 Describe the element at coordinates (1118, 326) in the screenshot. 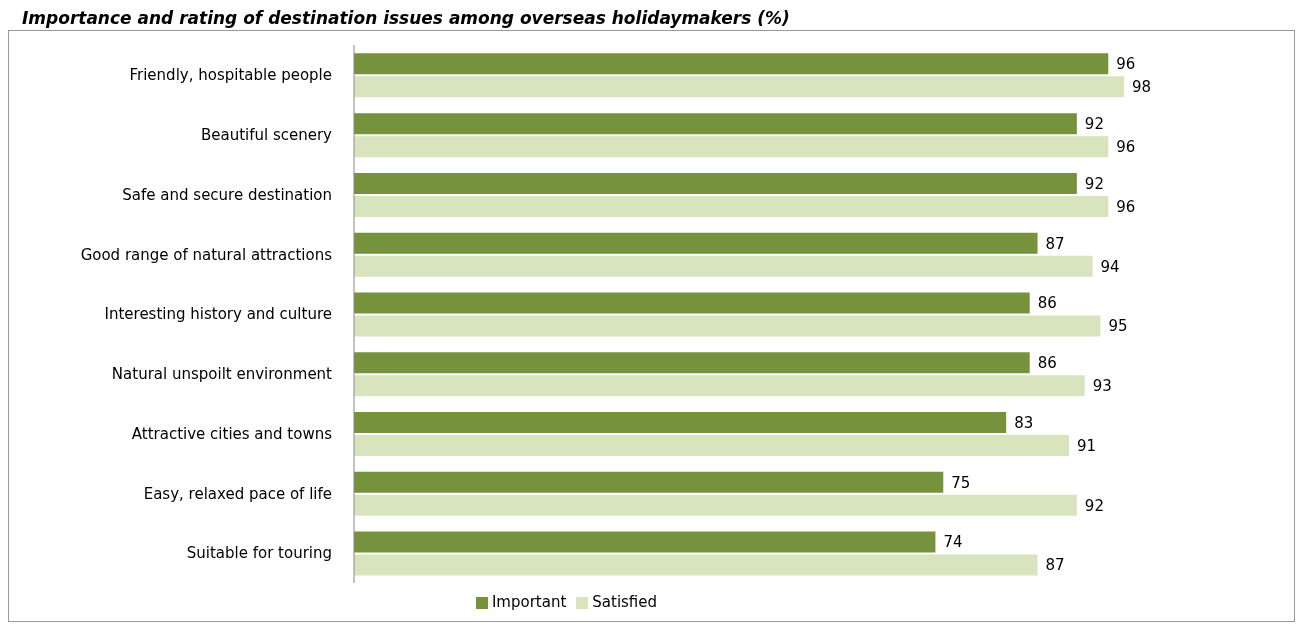

I see `data-label: 95` at that location.